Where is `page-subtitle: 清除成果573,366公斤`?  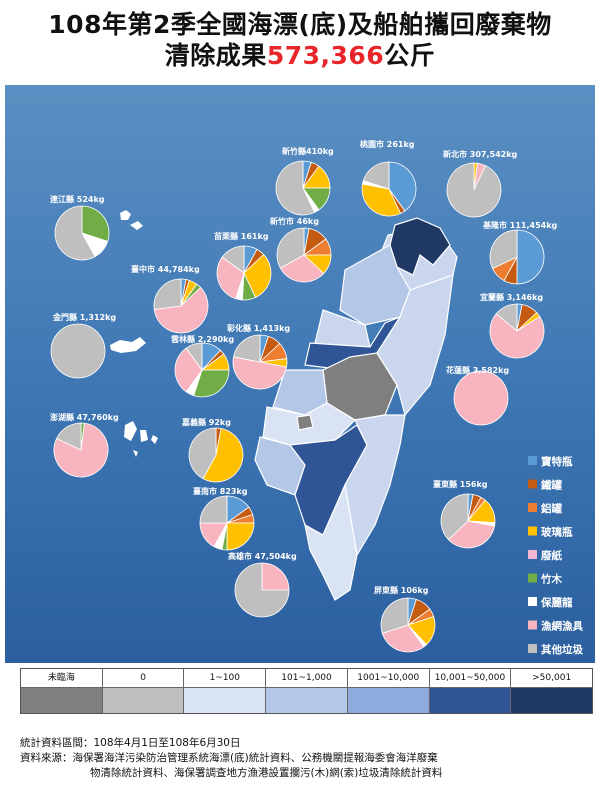
page-subtitle: 清除成果573,366公斤 is located at coordinates (300, 56).